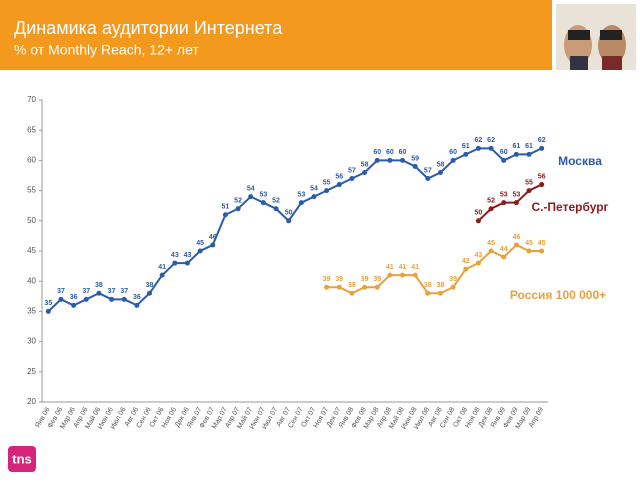 The width and height of the screenshot is (640, 485). I want to click on y-tick-label: 30, so click(31, 341).